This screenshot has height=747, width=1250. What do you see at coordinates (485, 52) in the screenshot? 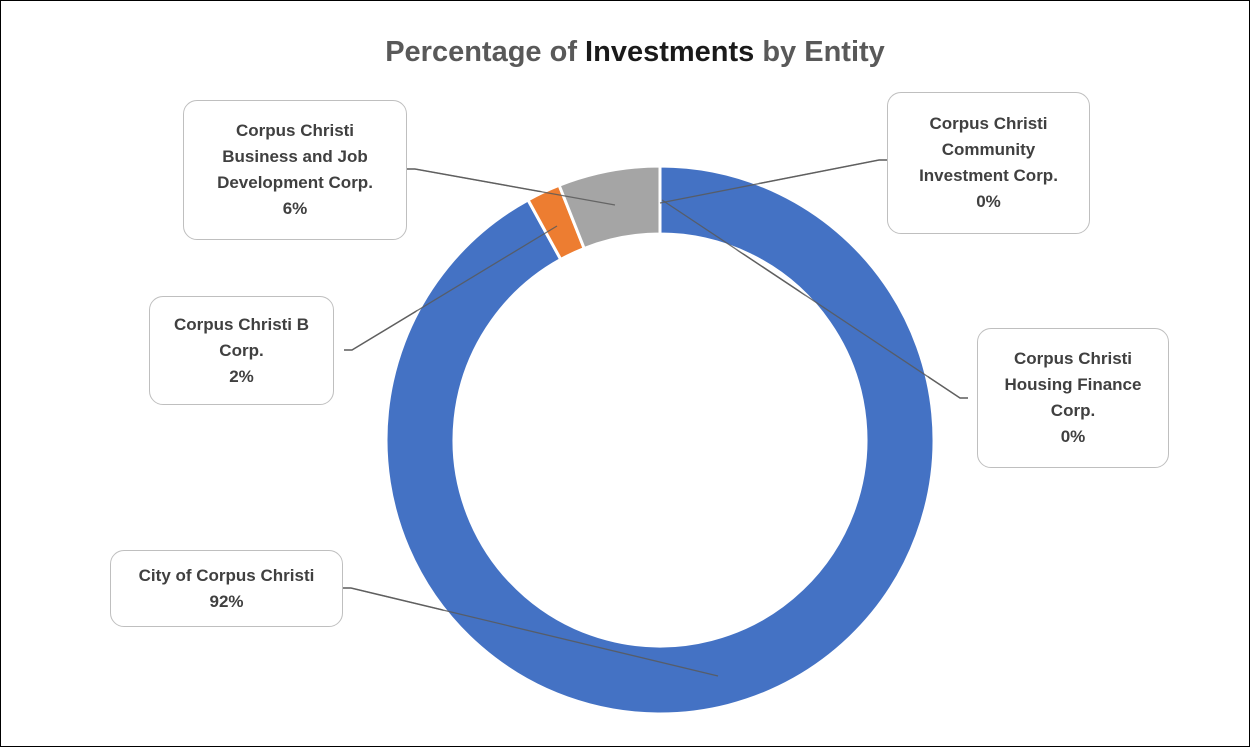
I see `chart-title-prefix: Percentage of` at bounding box center [485, 52].